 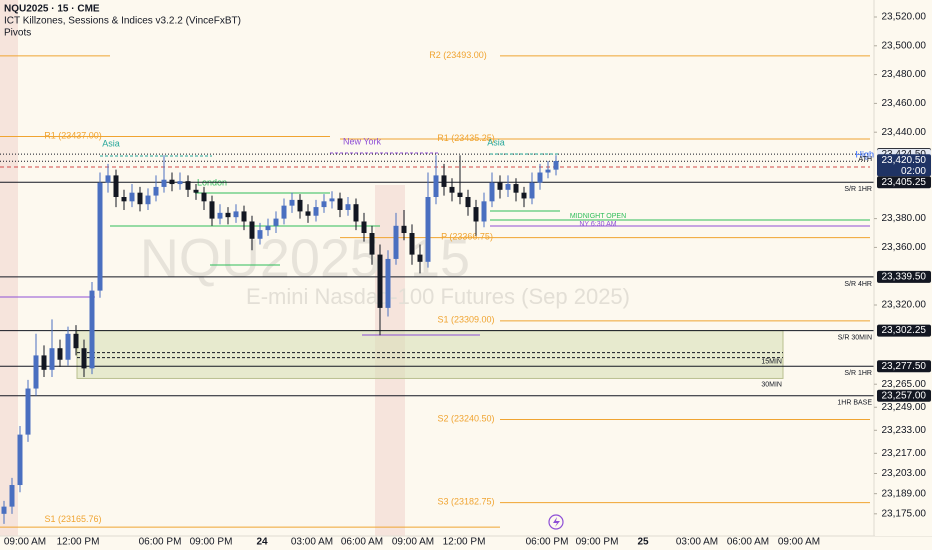 What do you see at coordinates (904, 407) in the screenshot?
I see `y-tick-label: 23,249.00` at bounding box center [904, 407].